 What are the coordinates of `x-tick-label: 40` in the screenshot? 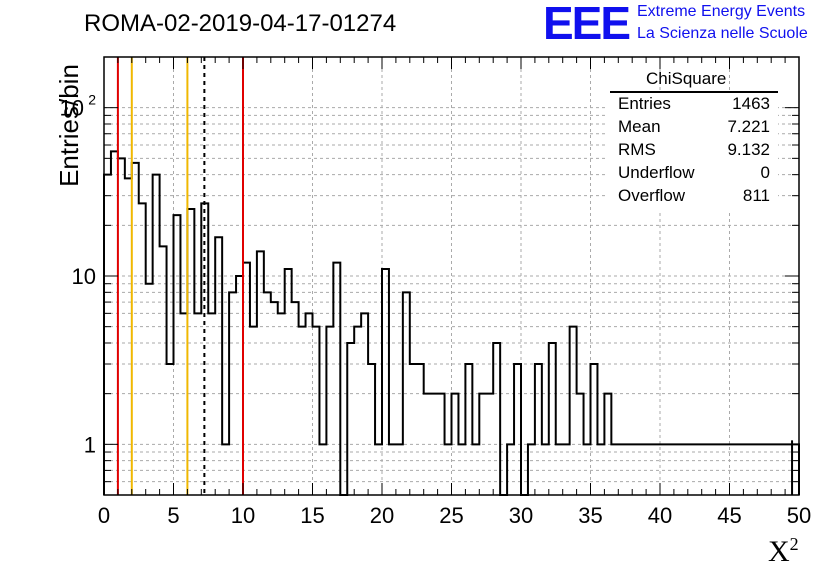 It's located at (660, 515).